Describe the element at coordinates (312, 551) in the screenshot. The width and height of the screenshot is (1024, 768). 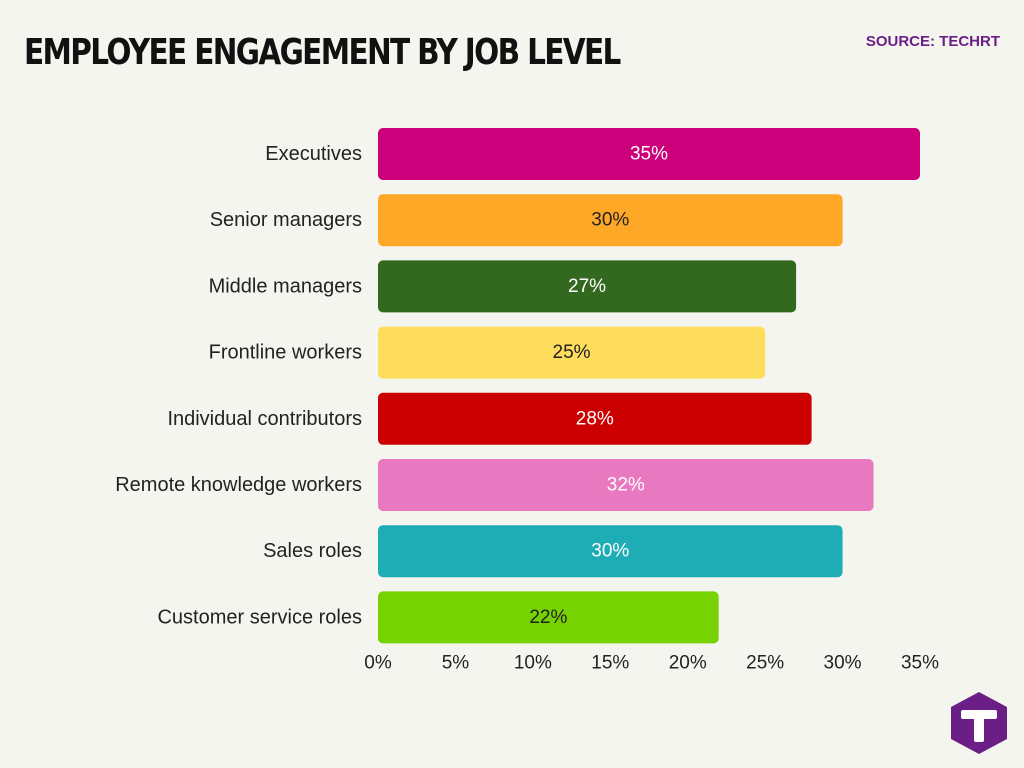
I see `category-label: Sales roles` at that location.